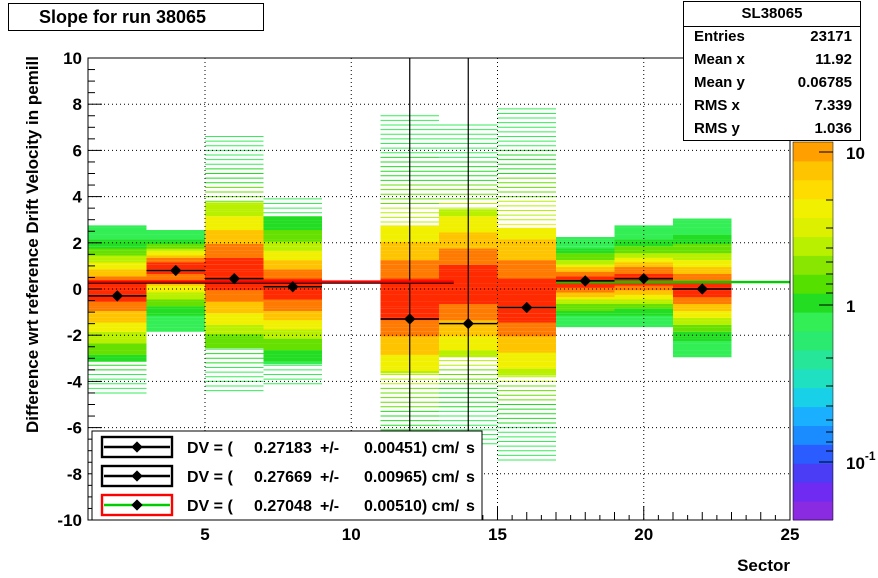 Image resolution: width=878 pixels, height=578 pixels. I want to click on x-tick-label: 5, so click(204, 534).